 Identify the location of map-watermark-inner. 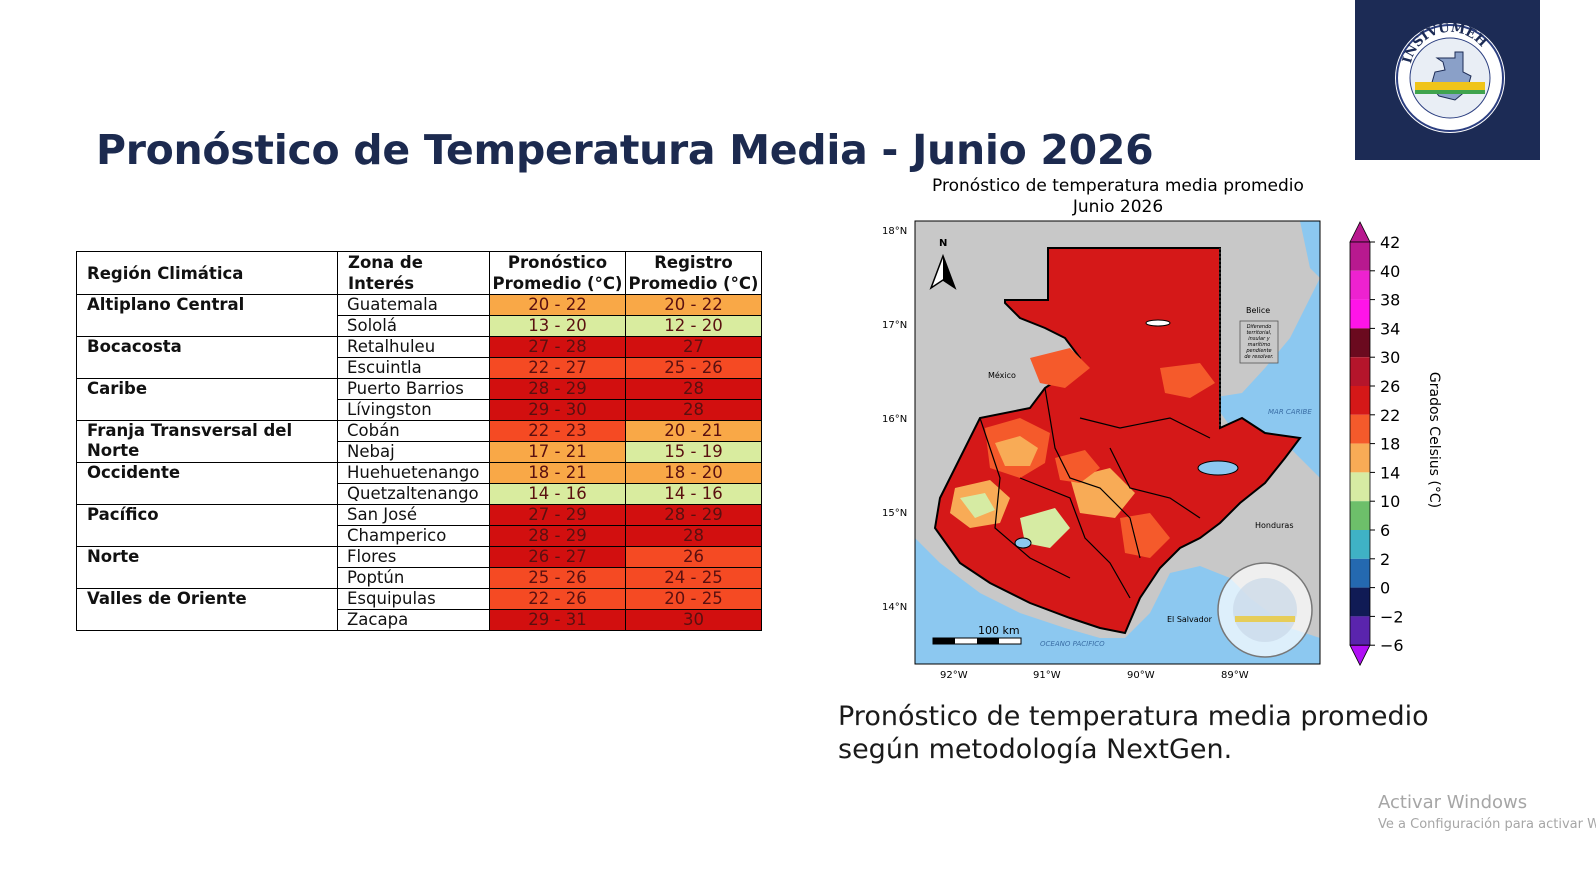
(1265, 610).